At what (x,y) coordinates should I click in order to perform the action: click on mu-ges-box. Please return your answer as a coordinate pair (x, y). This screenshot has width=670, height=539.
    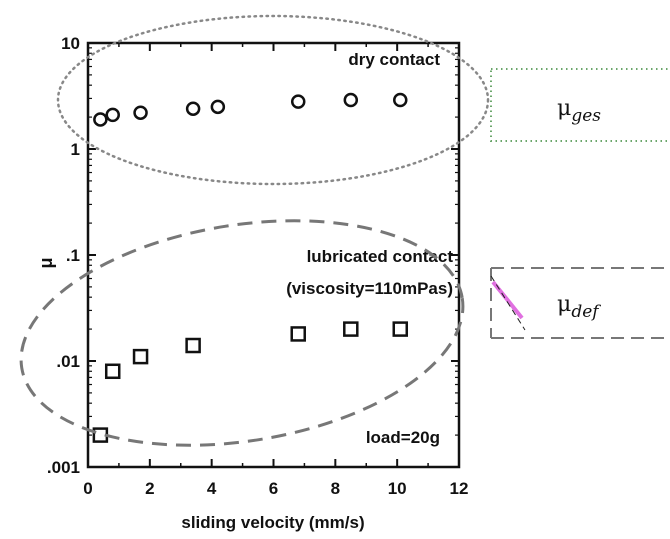
    Looking at the image, I should click on (580, 105).